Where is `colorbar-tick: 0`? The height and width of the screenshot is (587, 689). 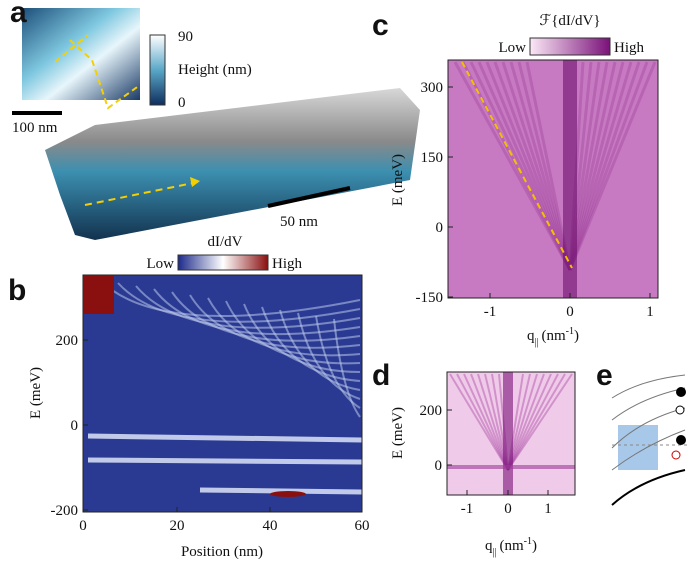
colorbar-tick: 0 is located at coordinates (182, 103).